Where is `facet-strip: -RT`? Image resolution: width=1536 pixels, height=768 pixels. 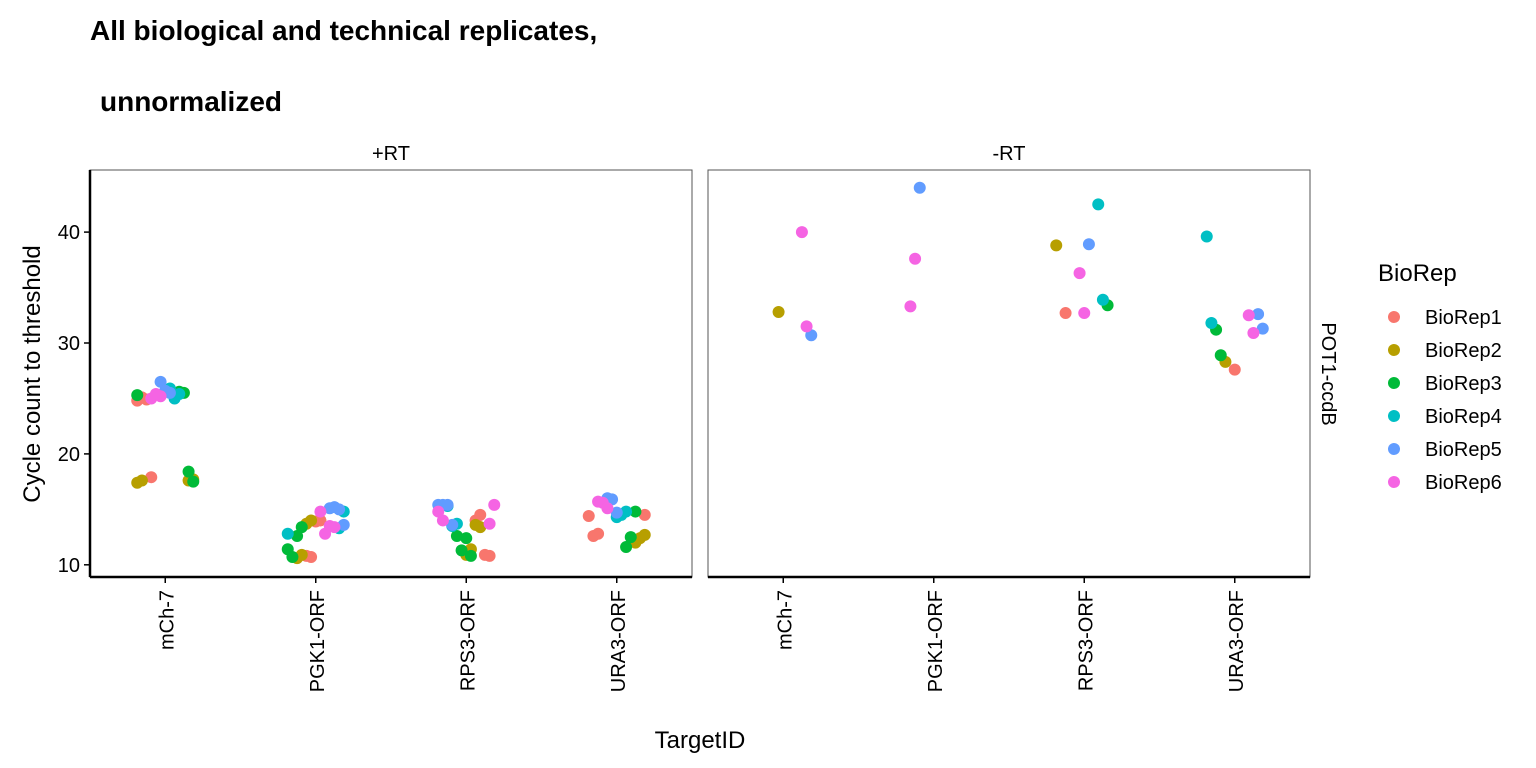 facet-strip: -RT is located at coordinates (1009, 154).